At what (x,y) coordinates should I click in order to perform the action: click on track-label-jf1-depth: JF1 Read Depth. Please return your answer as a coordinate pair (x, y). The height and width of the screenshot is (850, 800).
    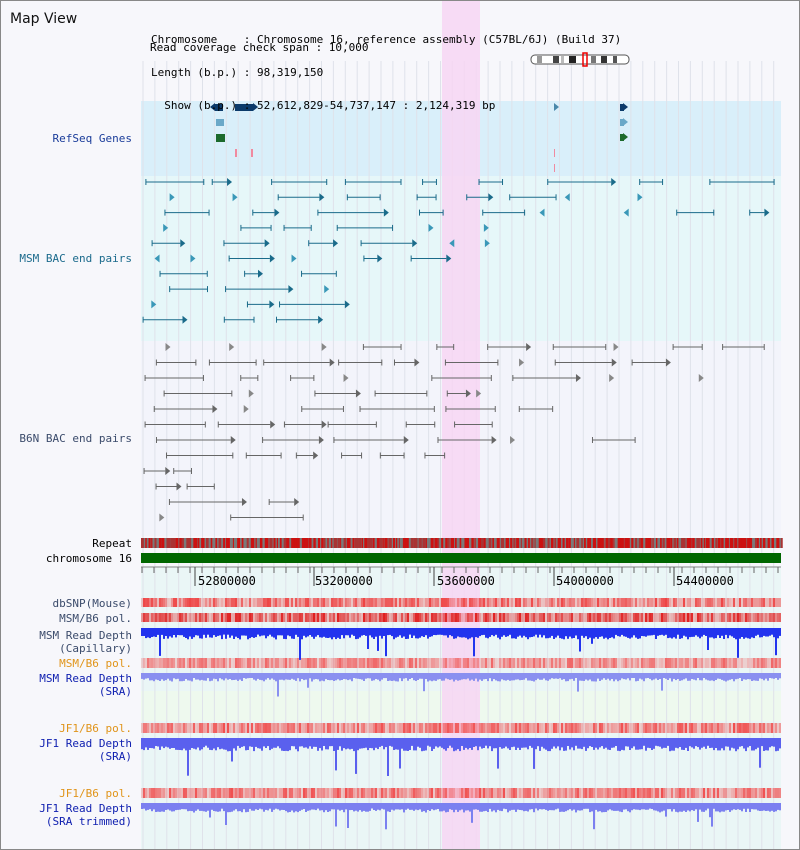
    Looking at the image, I should click on (85, 743).